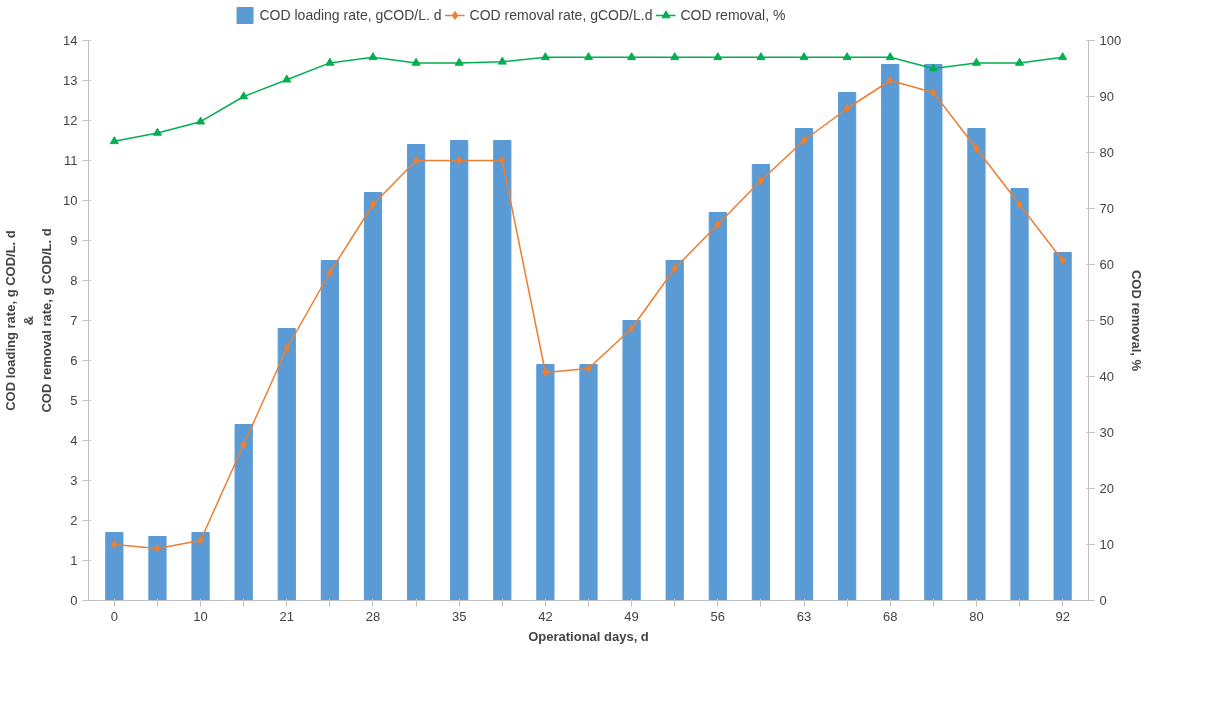  Describe the element at coordinates (459, 616) in the screenshot. I see `x-tick-label: 35` at that location.